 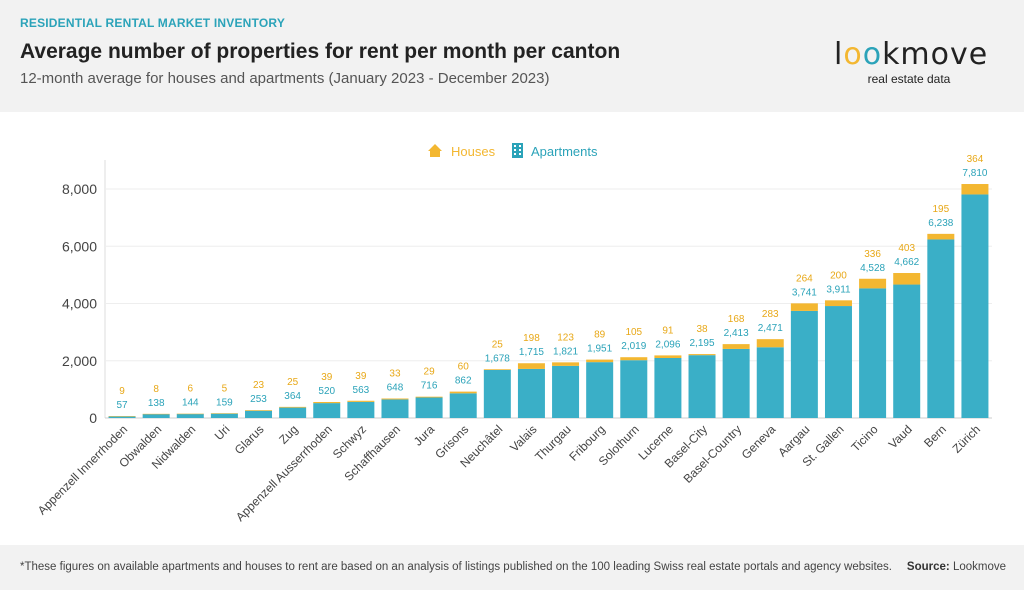 What do you see at coordinates (838, 289) in the screenshot?
I see `data-label-apartments: 3,911` at bounding box center [838, 289].